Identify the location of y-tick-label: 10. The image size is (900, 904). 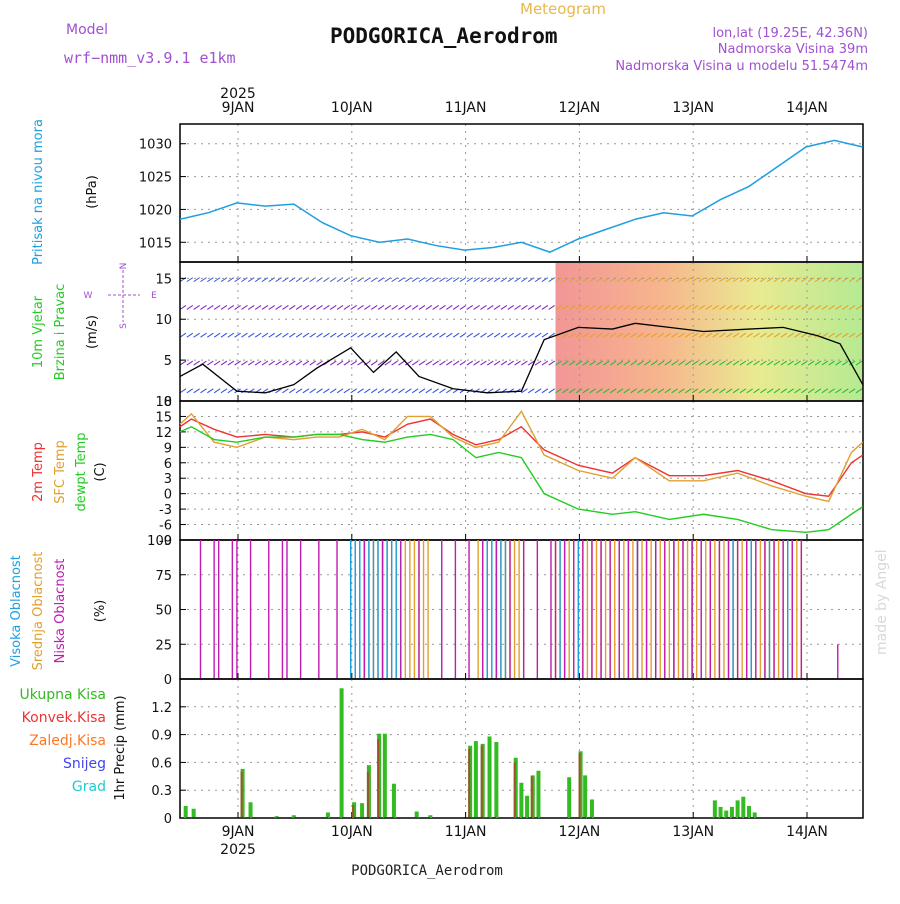
(163, 320).